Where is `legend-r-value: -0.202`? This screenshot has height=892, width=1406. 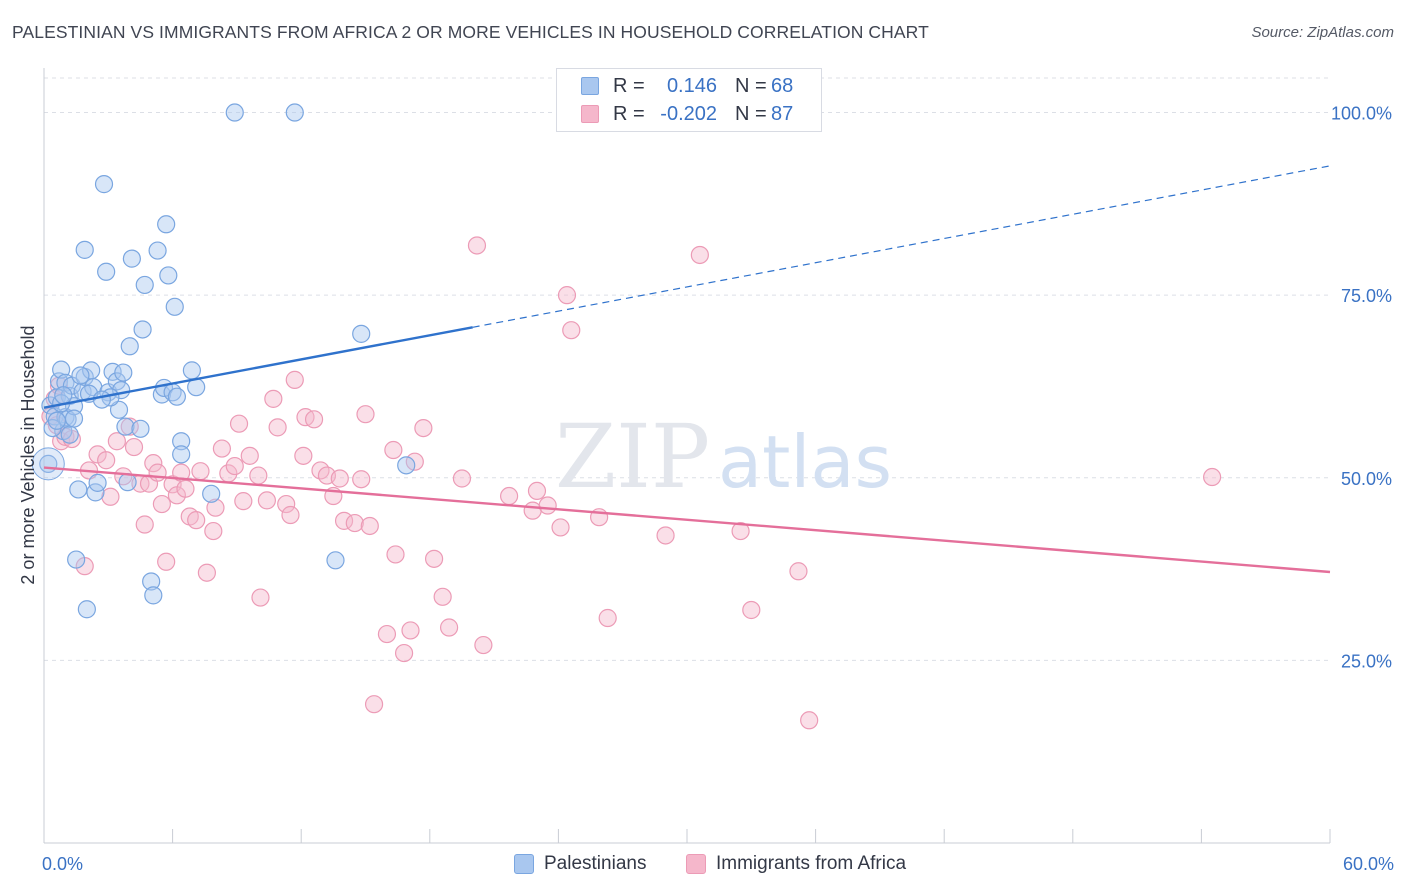
legend-r-value: -0.202 is located at coordinates (688, 114).